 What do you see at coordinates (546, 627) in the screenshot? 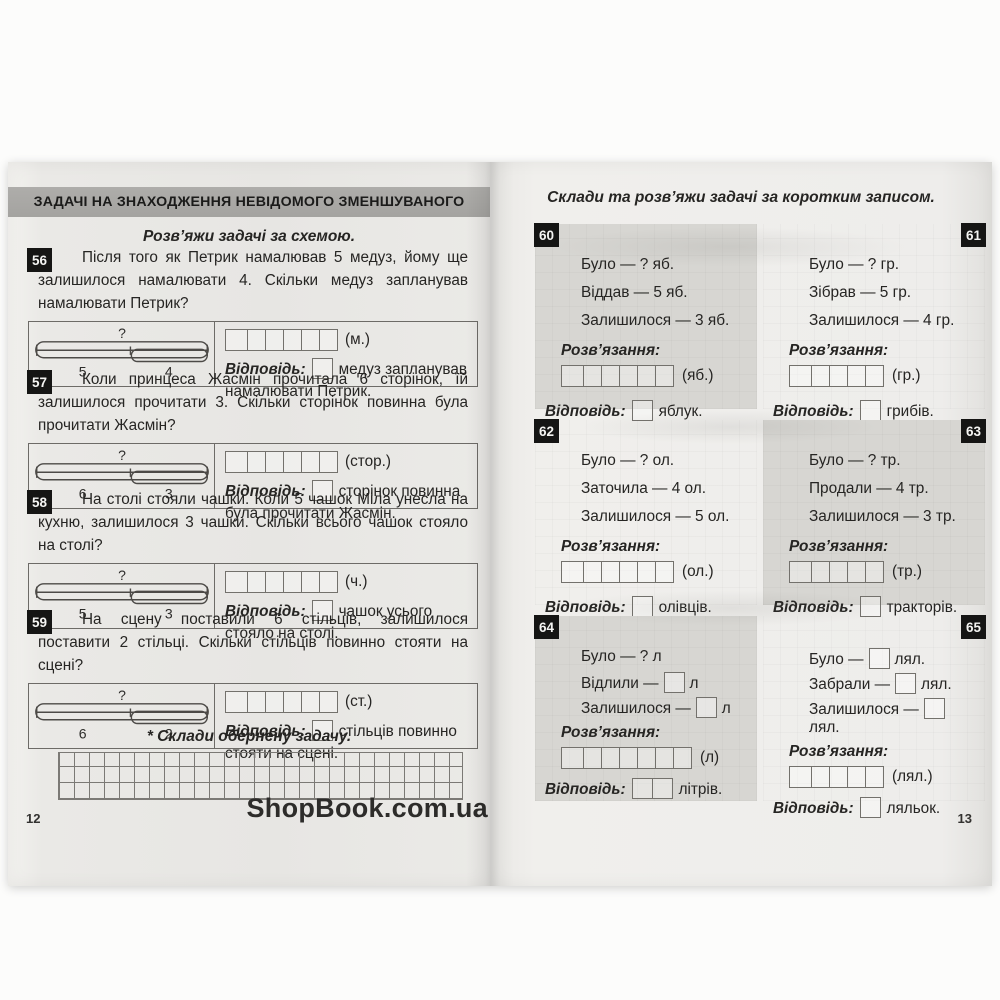
I see `task-number-badge: 64` at bounding box center [546, 627].